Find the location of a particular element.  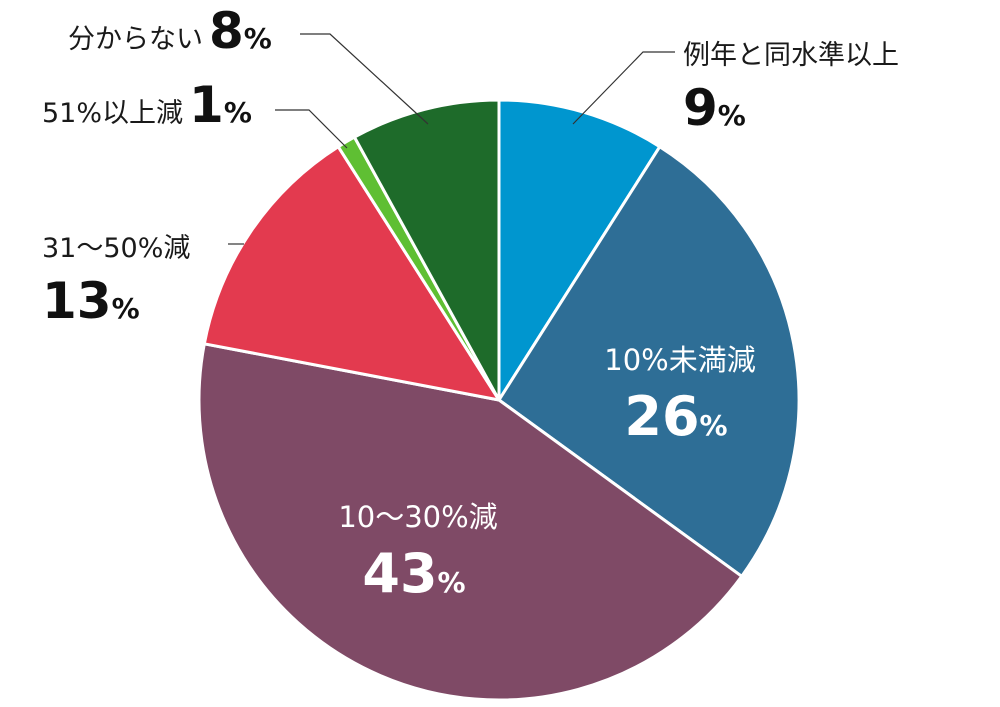

slice-label-over-51: 51%以上減 1% is located at coordinates (147, 105).